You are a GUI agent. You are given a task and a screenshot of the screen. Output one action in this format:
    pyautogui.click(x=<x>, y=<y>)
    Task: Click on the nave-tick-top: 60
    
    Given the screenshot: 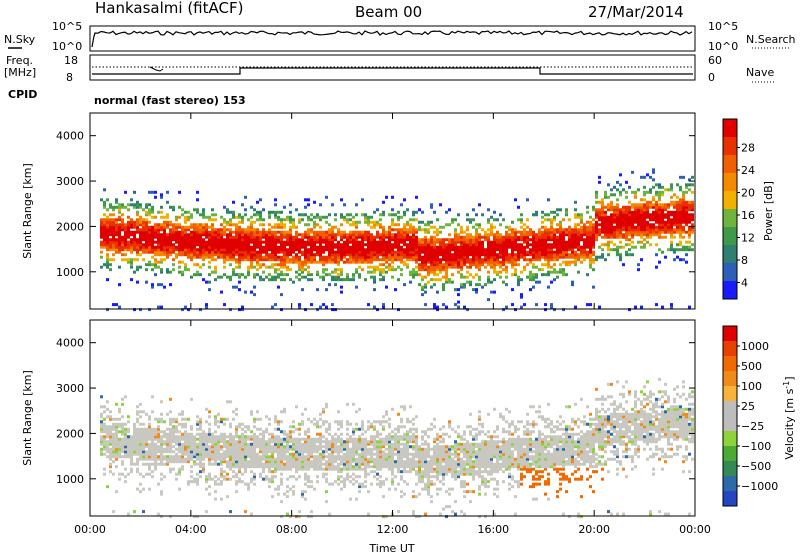 What is the action you would take?
    pyautogui.click(x=715, y=60)
    